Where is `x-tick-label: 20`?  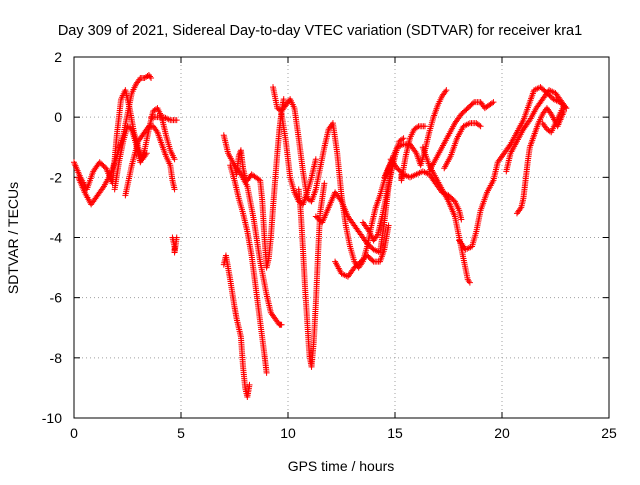 x-tick-label: 20 is located at coordinates (502, 433).